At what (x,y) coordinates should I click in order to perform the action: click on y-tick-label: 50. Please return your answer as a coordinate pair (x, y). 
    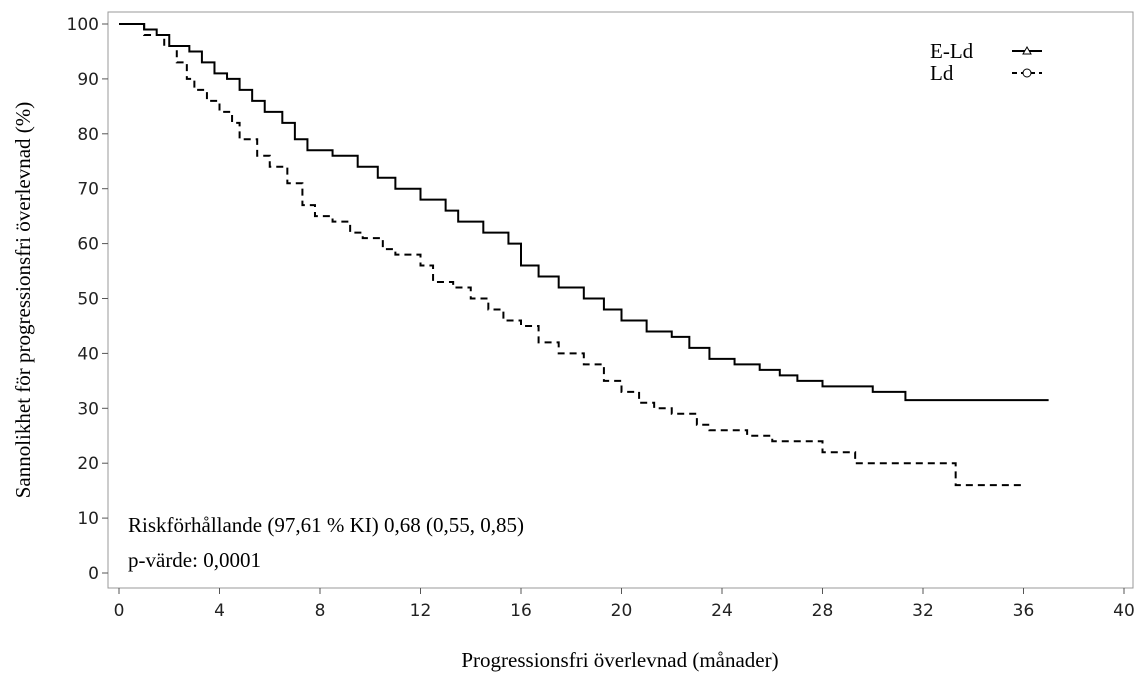
    Looking at the image, I should click on (88, 300).